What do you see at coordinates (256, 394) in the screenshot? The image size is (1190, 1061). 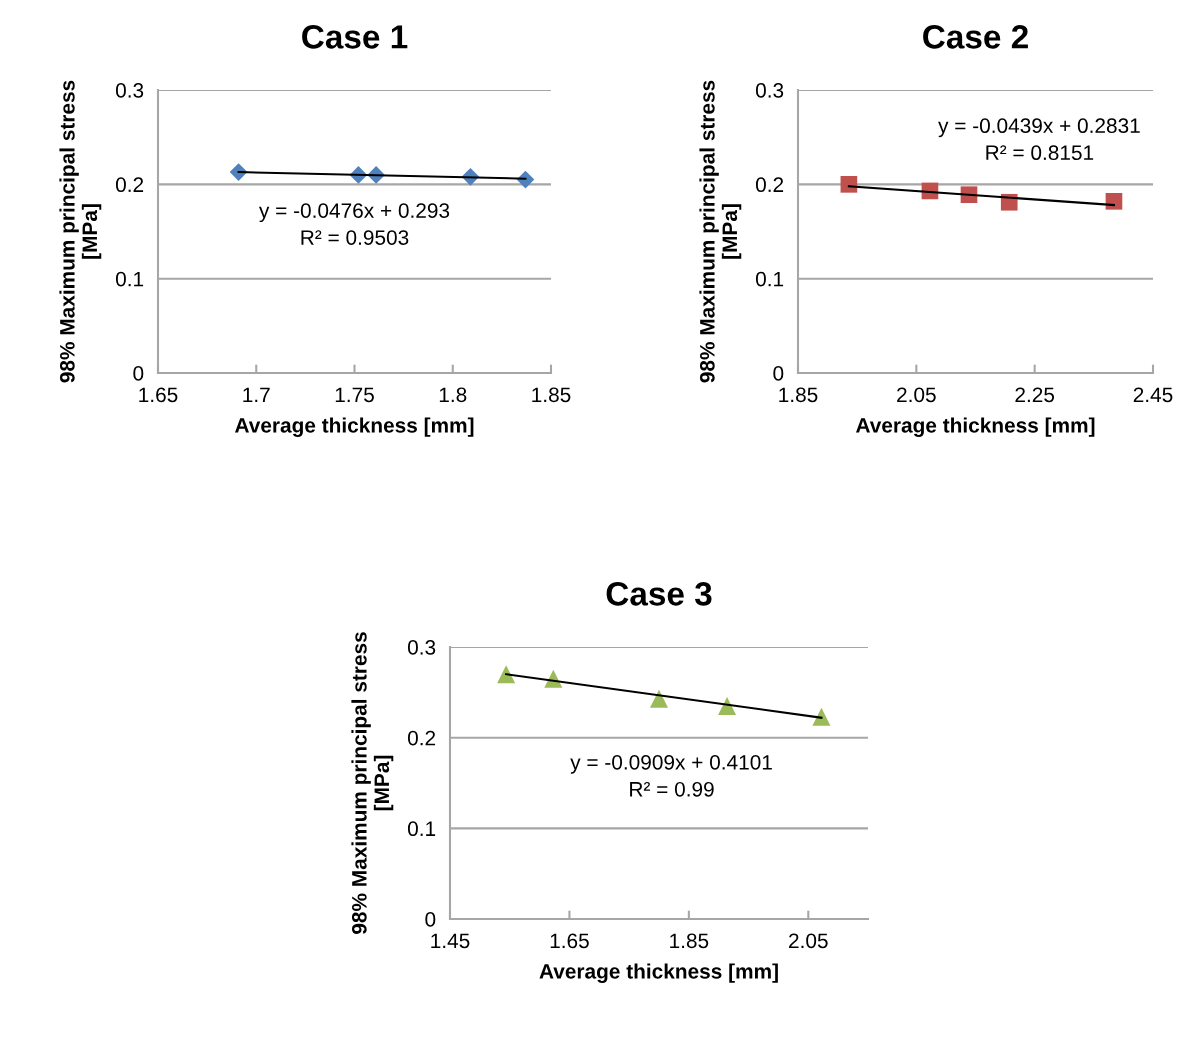 I see `x-tick-label: 1.7` at bounding box center [256, 394].